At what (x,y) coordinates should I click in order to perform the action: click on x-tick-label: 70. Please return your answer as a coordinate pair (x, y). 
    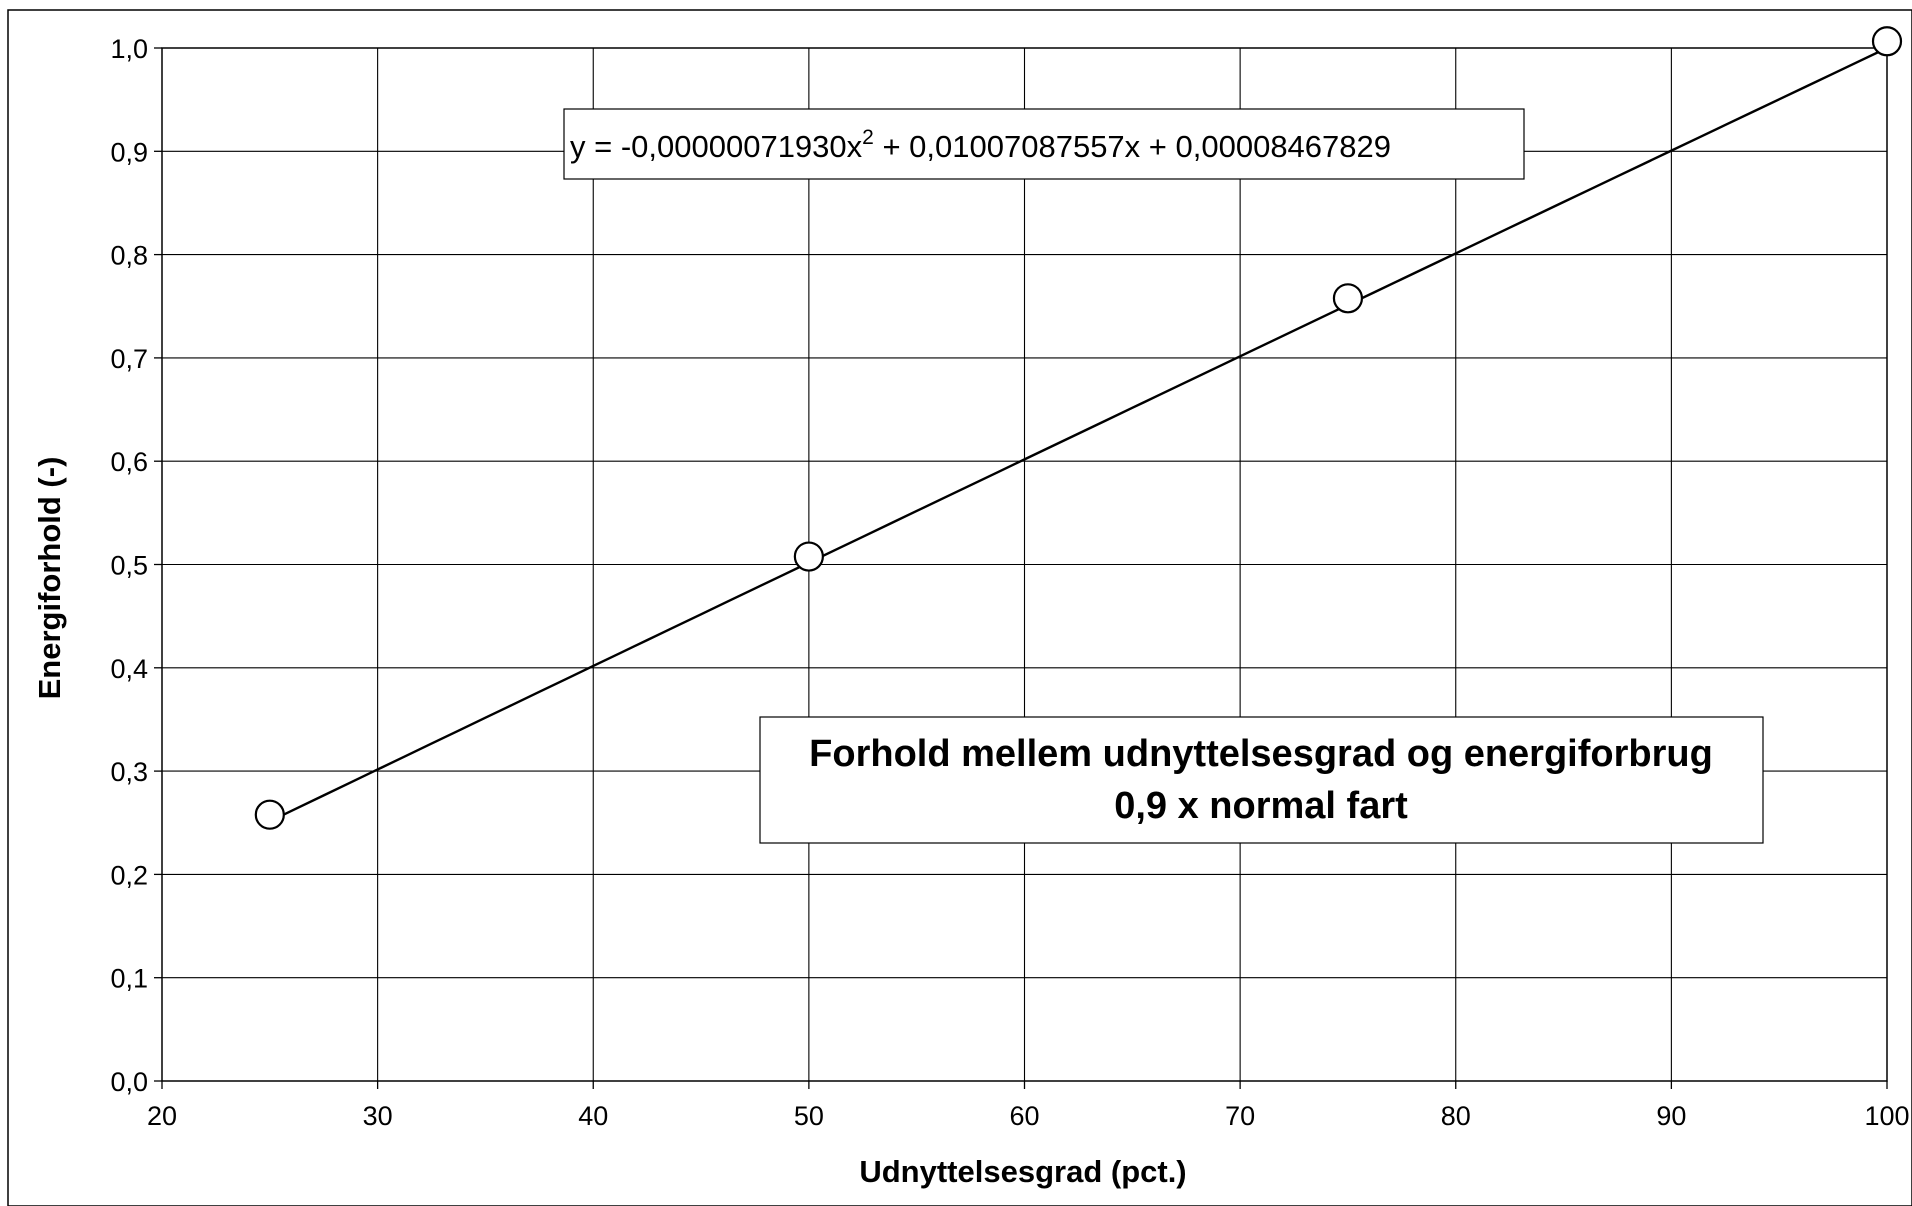
    Looking at the image, I should click on (1240, 1116).